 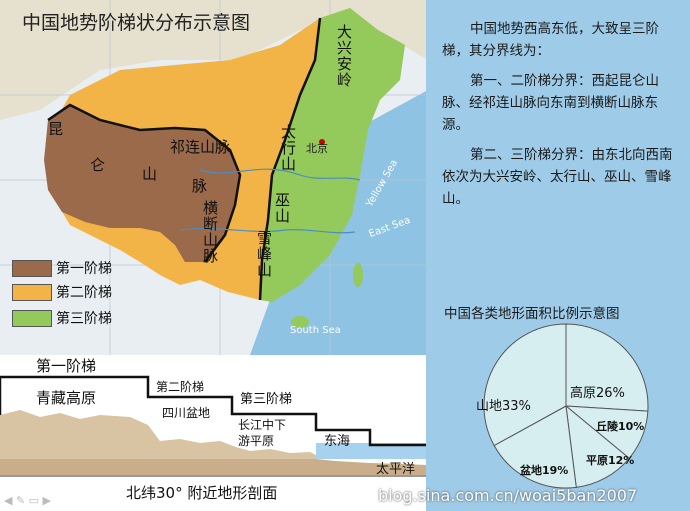 I want to click on profile-label-step3: 第三阶梯, so click(x=266, y=397).